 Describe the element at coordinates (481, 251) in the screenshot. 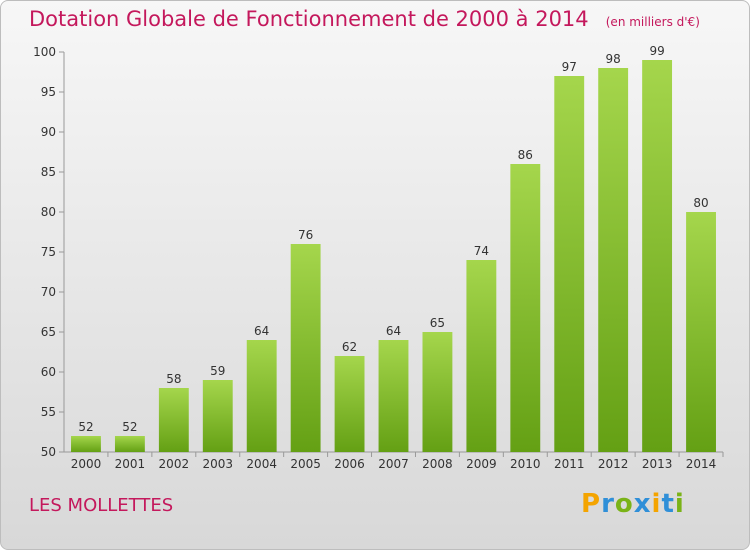

I see `bar-value-label: 74` at that location.